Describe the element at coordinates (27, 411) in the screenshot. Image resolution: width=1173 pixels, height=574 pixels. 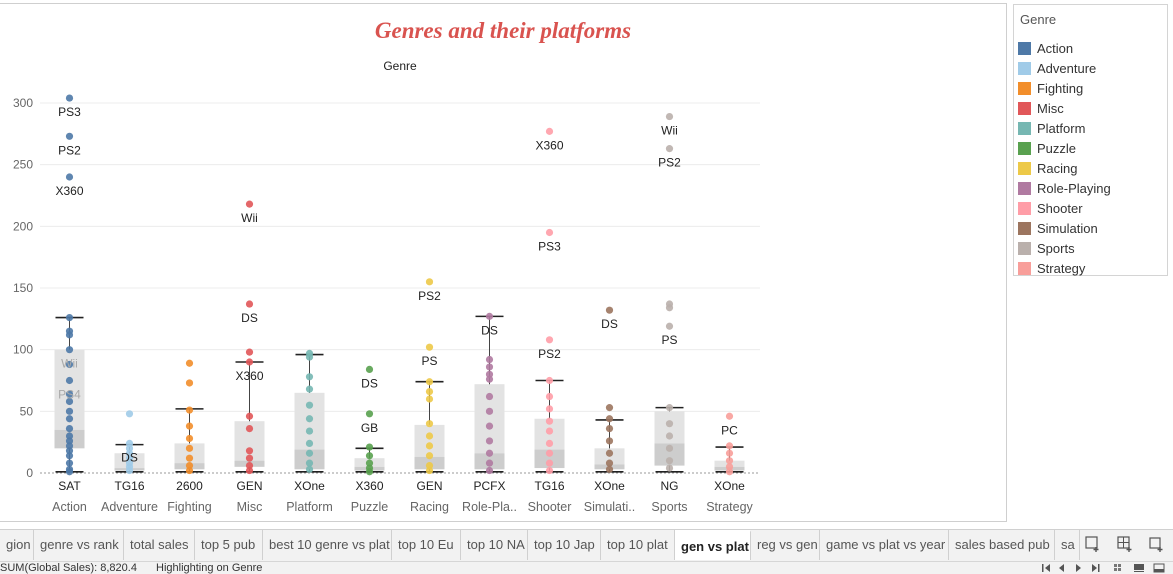
I see `y-tick-label: 50` at that location.